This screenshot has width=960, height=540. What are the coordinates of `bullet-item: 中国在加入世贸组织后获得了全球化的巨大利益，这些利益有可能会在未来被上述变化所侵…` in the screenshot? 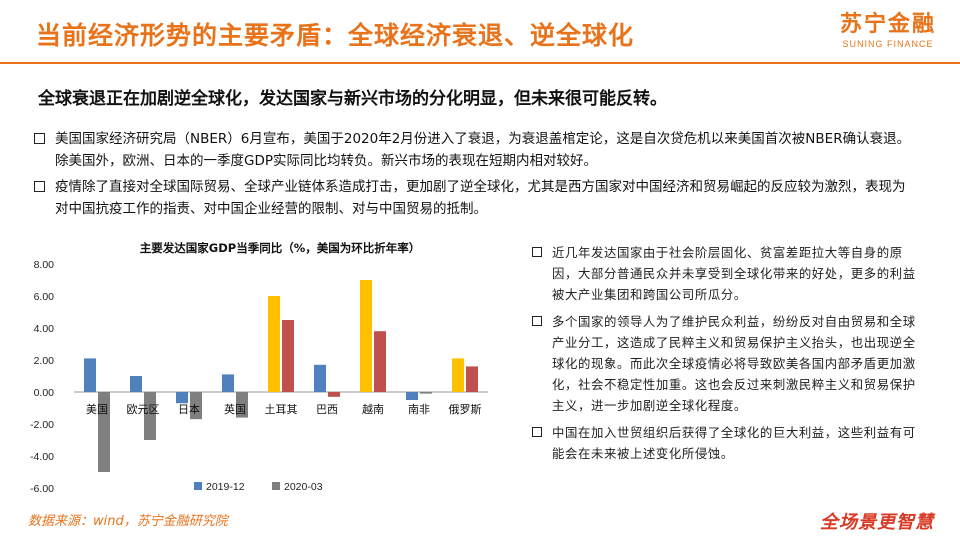 It's located at (724, 443).